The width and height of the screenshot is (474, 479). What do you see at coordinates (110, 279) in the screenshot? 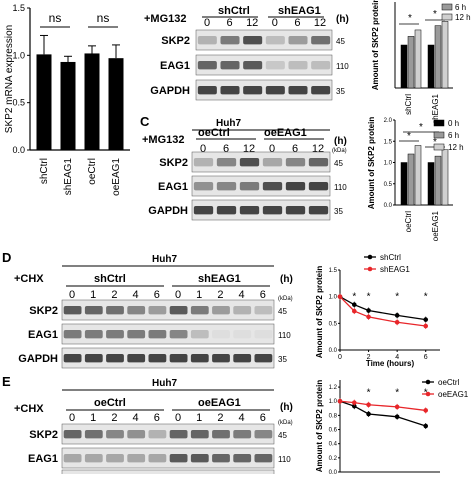
I see `panelD-group-1: shCtrl` at bounding box center [110, 279].